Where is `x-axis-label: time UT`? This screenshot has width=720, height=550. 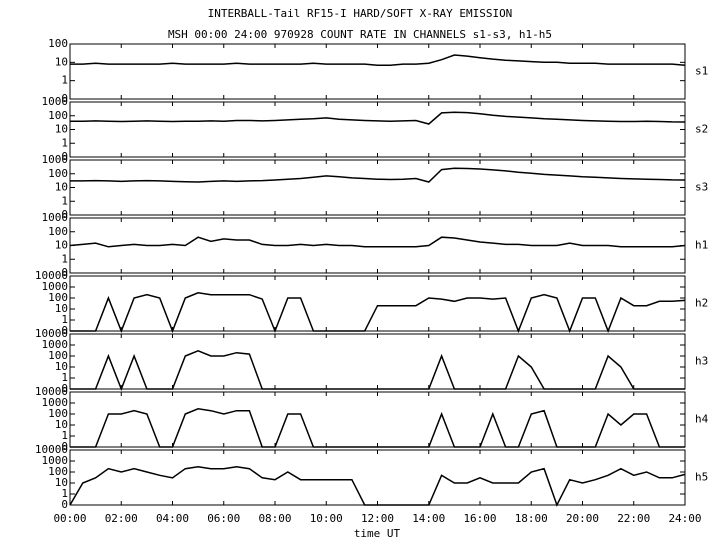 x-axis-label: time UT is located at coordinates (377, 533).